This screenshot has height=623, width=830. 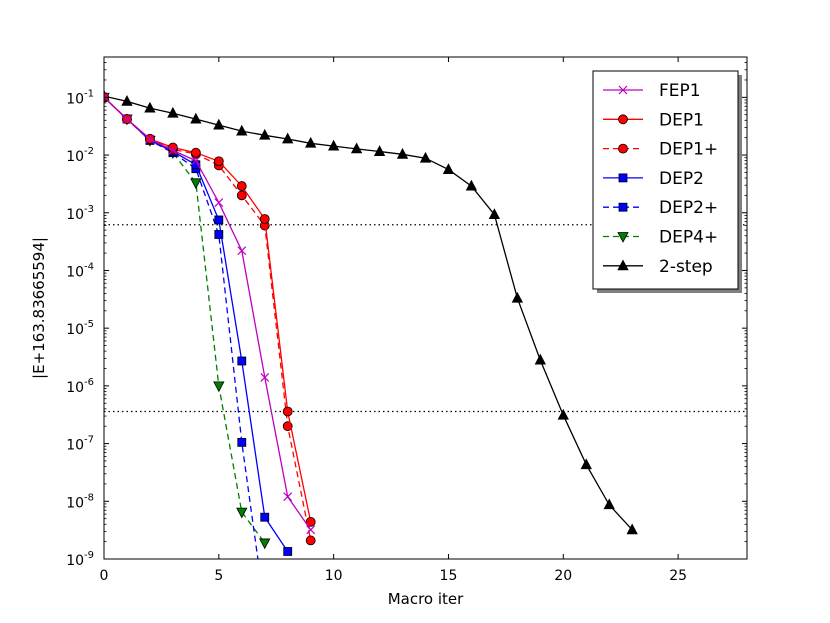 I want to click on legend-marker-dep2-plus-shape, so click(x=623, y=207).